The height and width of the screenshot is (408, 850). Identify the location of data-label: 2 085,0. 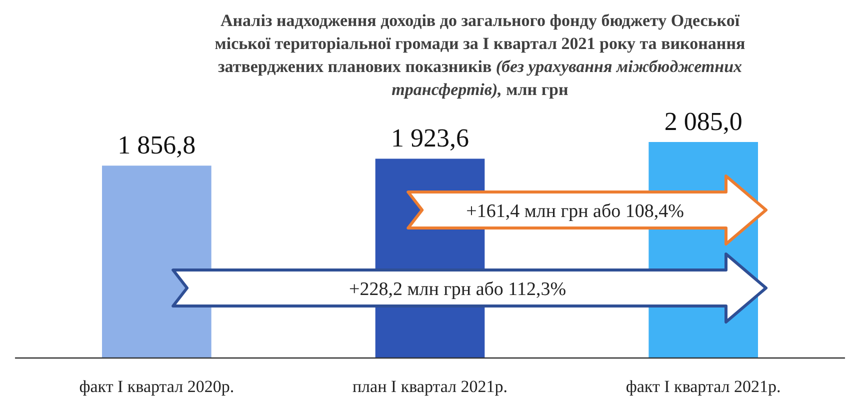
(703, 121).